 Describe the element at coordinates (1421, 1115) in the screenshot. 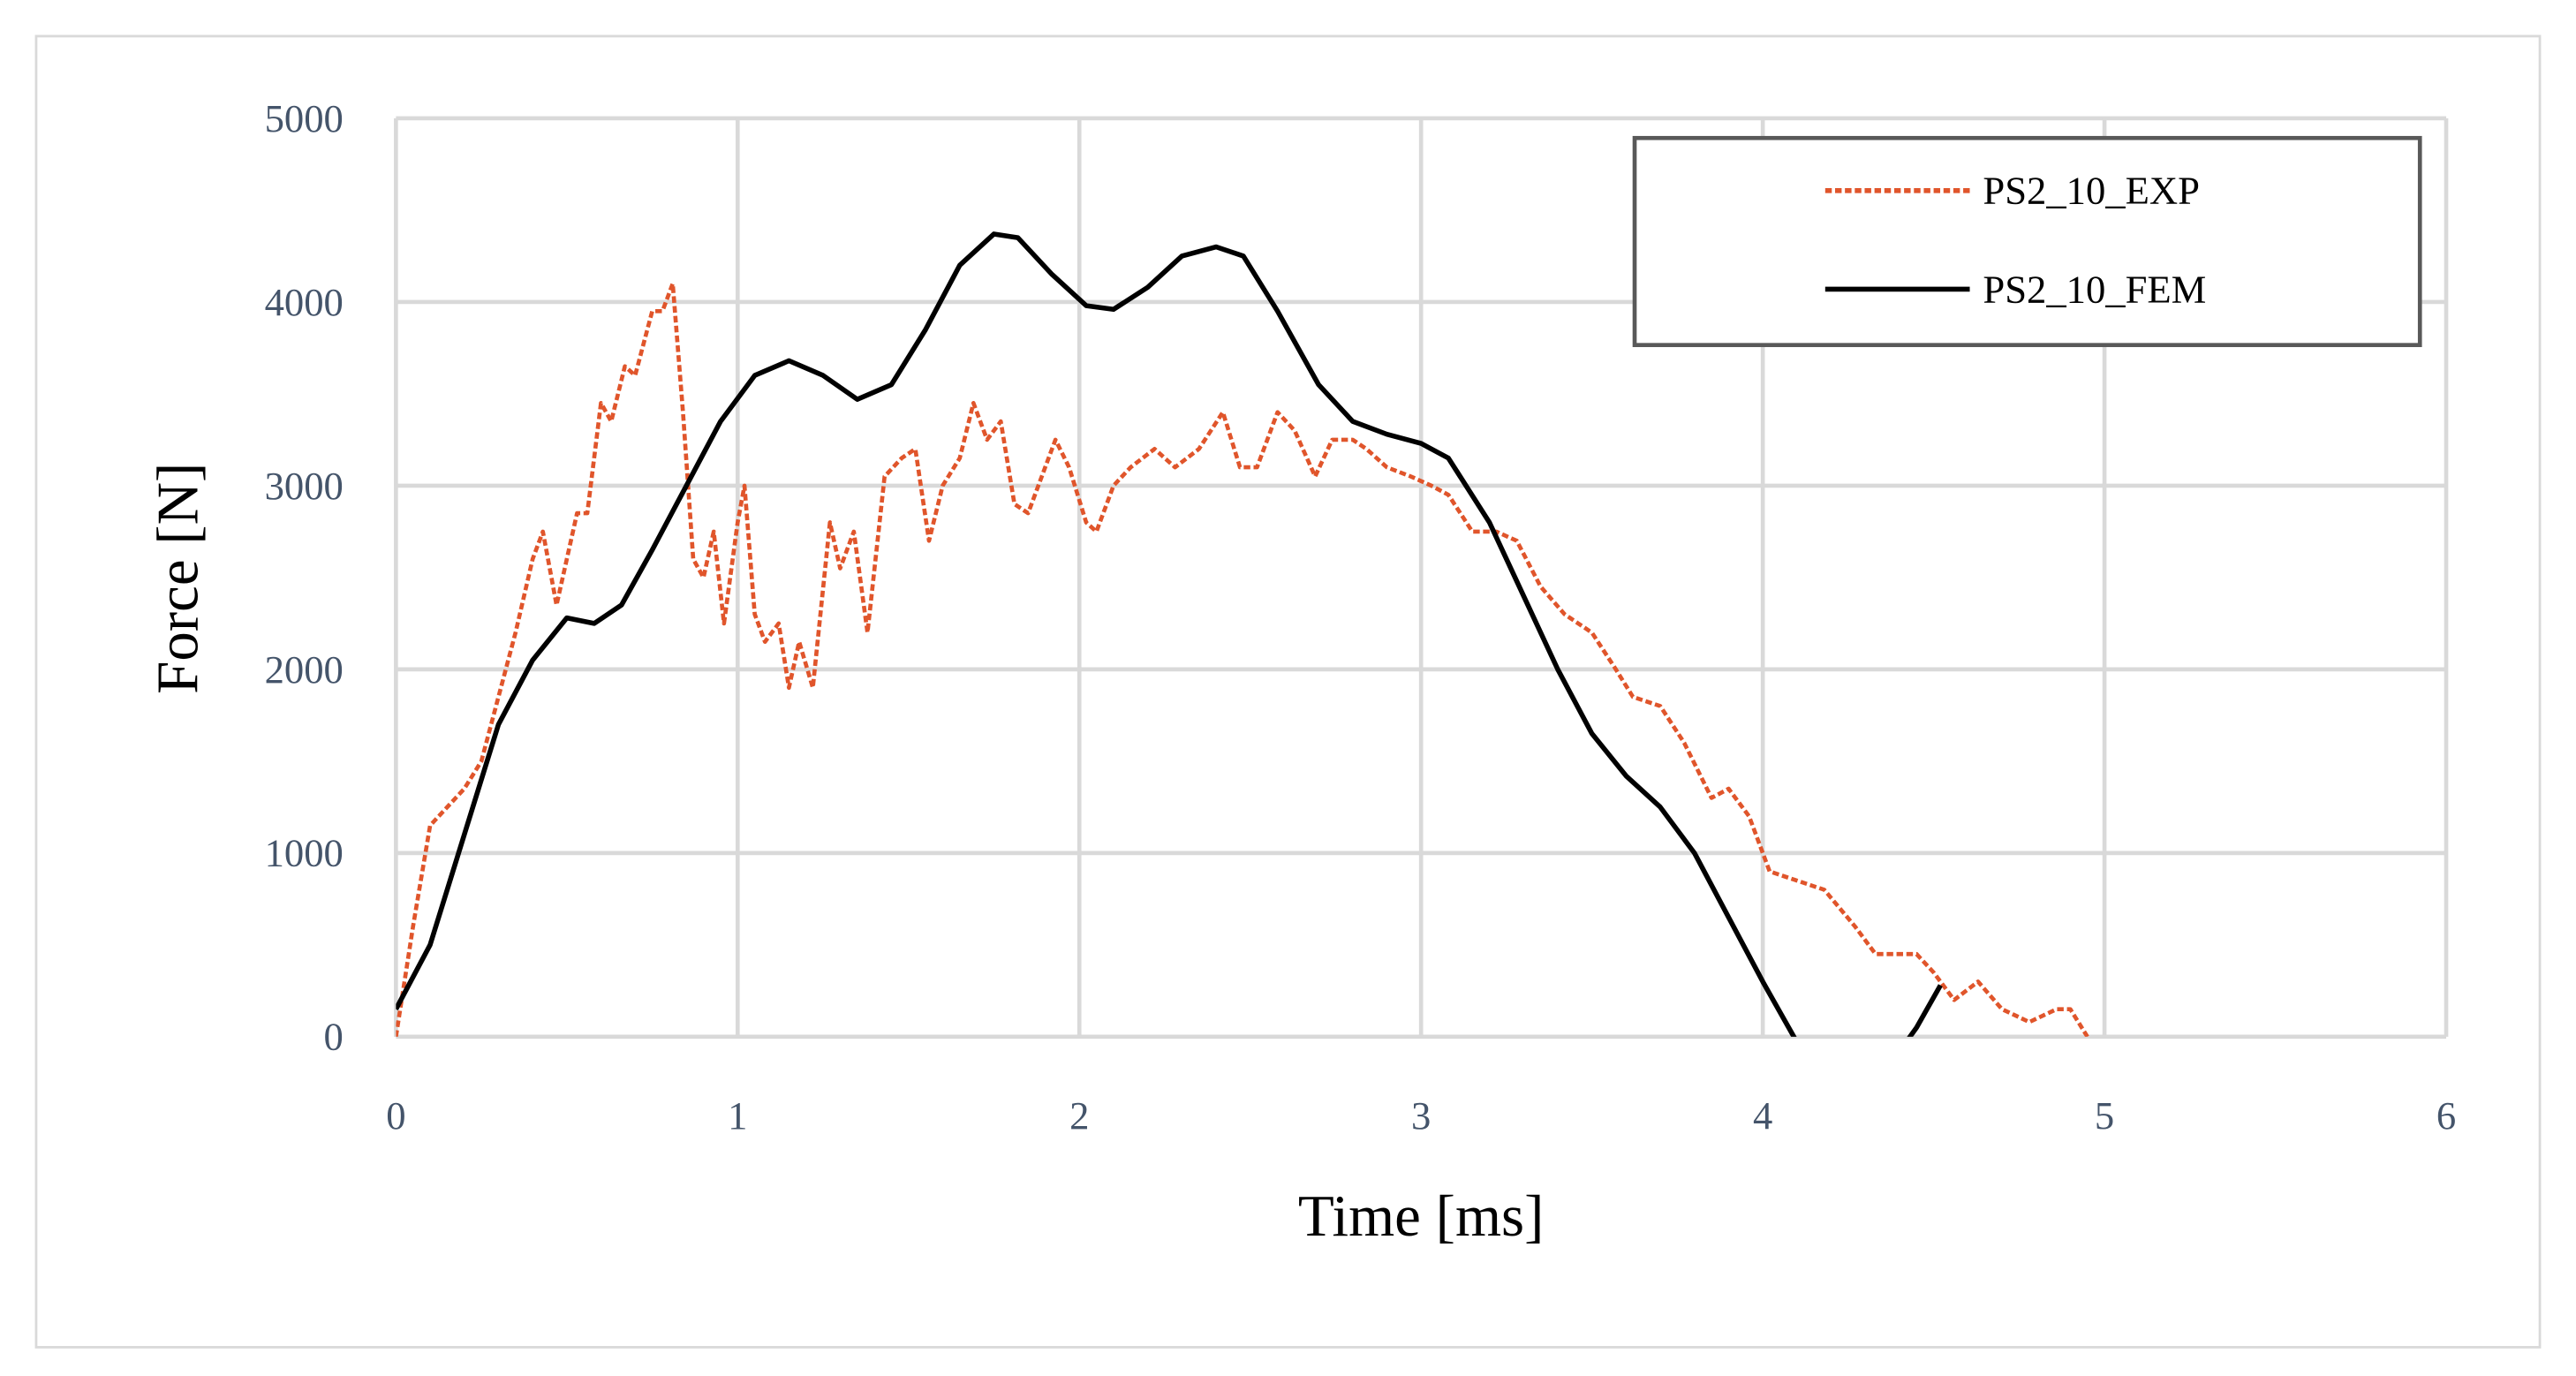

I see `x-tick-label: 3` at that location.